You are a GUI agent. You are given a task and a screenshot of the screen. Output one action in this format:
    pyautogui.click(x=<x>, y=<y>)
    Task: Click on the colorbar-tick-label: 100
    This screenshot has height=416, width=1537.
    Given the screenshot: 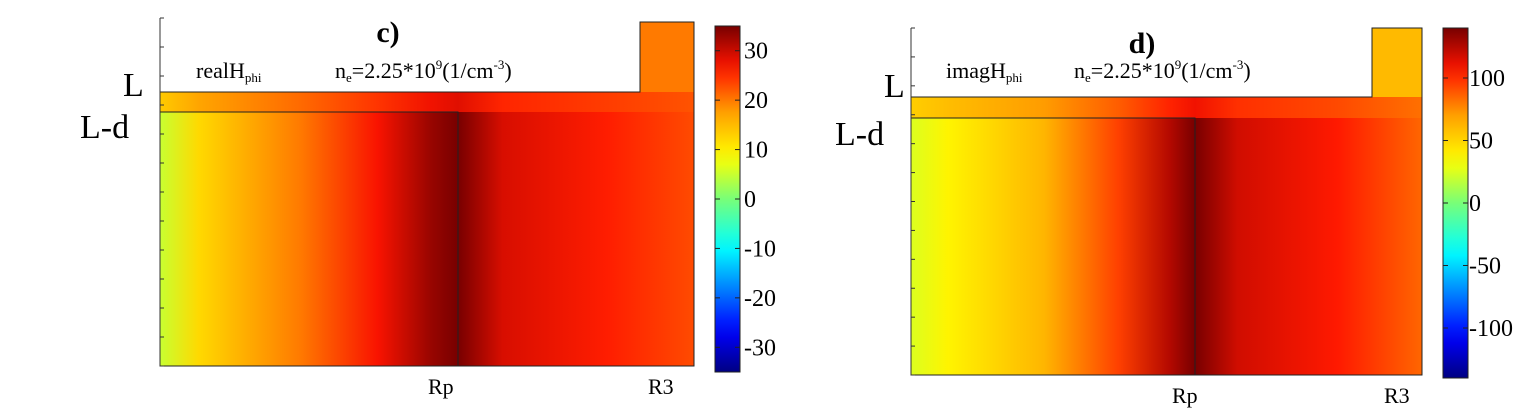 What is the action you would take?
    pyautogui.click(x=1487, y=79)
    